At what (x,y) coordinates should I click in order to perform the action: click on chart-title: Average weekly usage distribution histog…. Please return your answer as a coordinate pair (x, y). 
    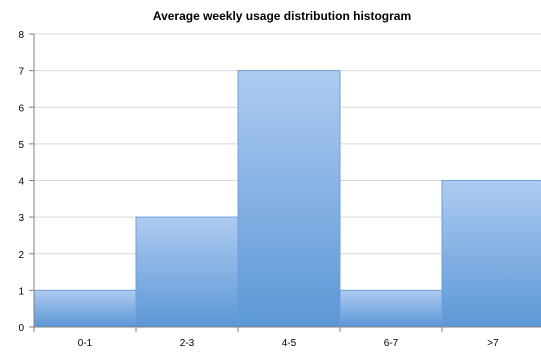
    Looking at the image, I should click on (282, 16).